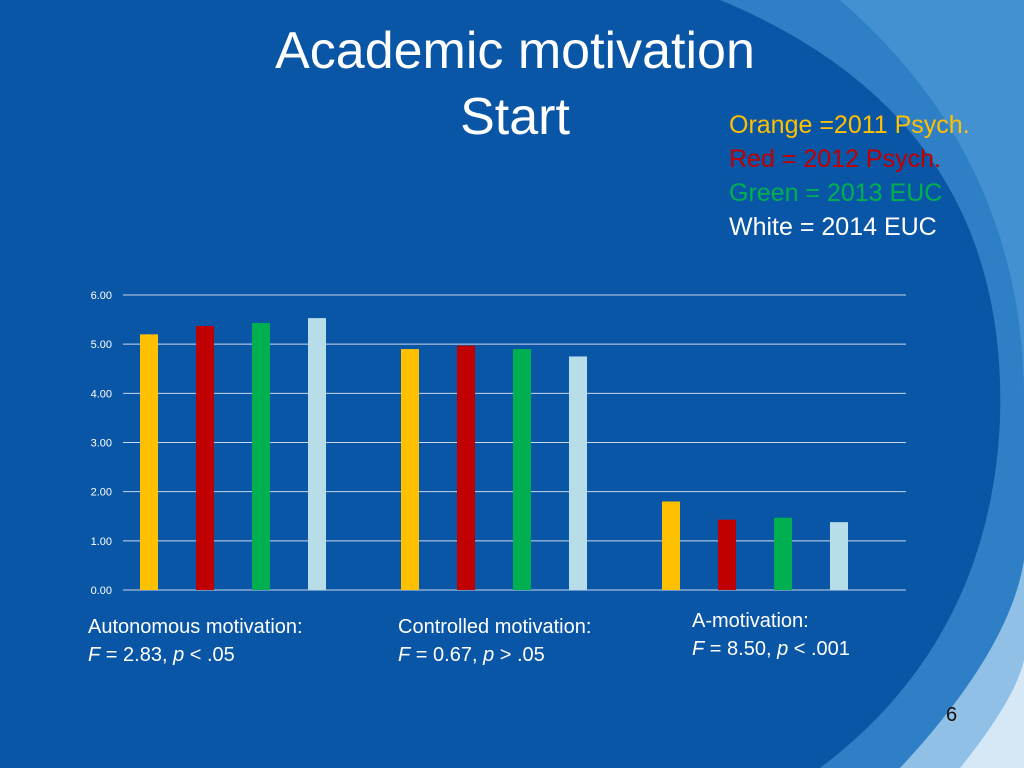 The image size is (1024, 768). Describe the element at coordinates (404, 655) in the screenshot. I see `stat-controlled-f-symbol: F` at that location.